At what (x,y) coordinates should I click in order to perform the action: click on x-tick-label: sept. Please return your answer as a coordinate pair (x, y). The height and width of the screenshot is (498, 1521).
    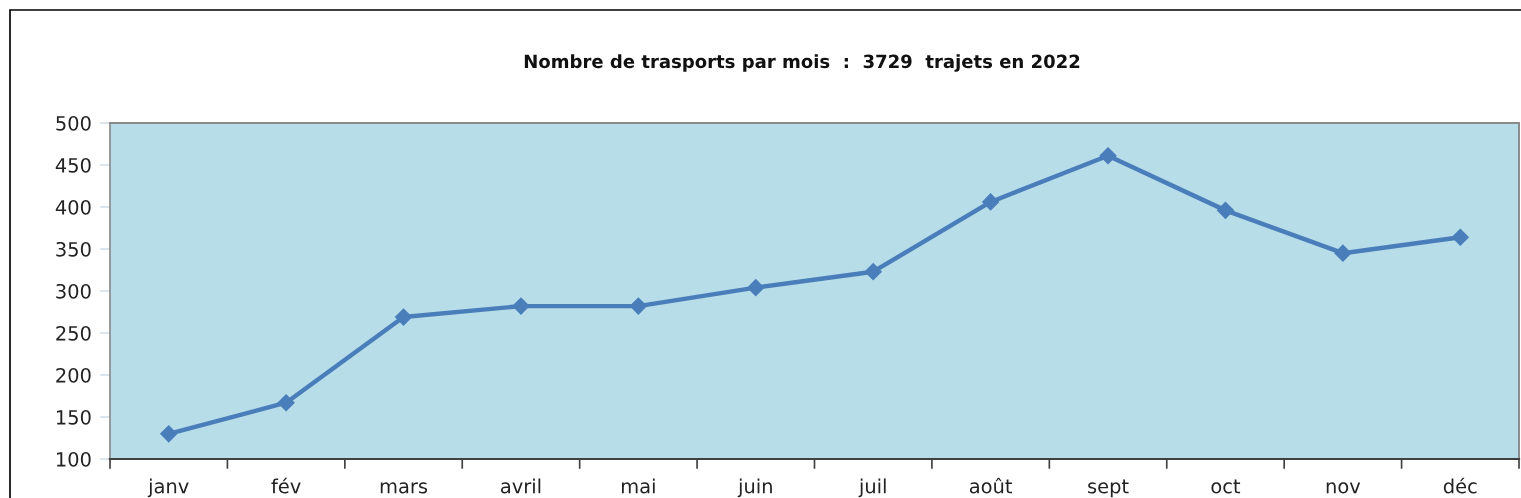
    Looking at the image, I should click on (1108, 488).